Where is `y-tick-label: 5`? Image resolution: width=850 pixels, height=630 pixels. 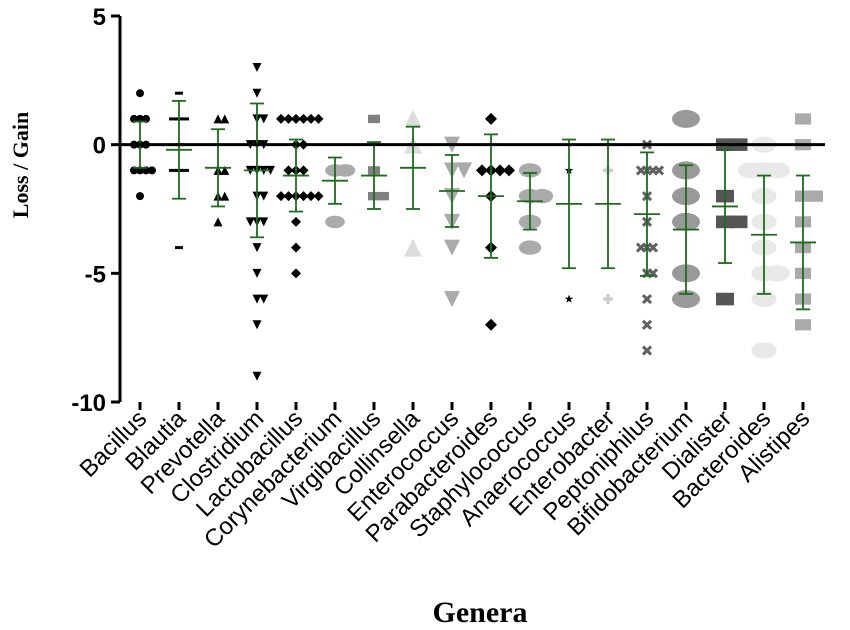 y-tick-label: 5 is located at coordinates (99, 17).